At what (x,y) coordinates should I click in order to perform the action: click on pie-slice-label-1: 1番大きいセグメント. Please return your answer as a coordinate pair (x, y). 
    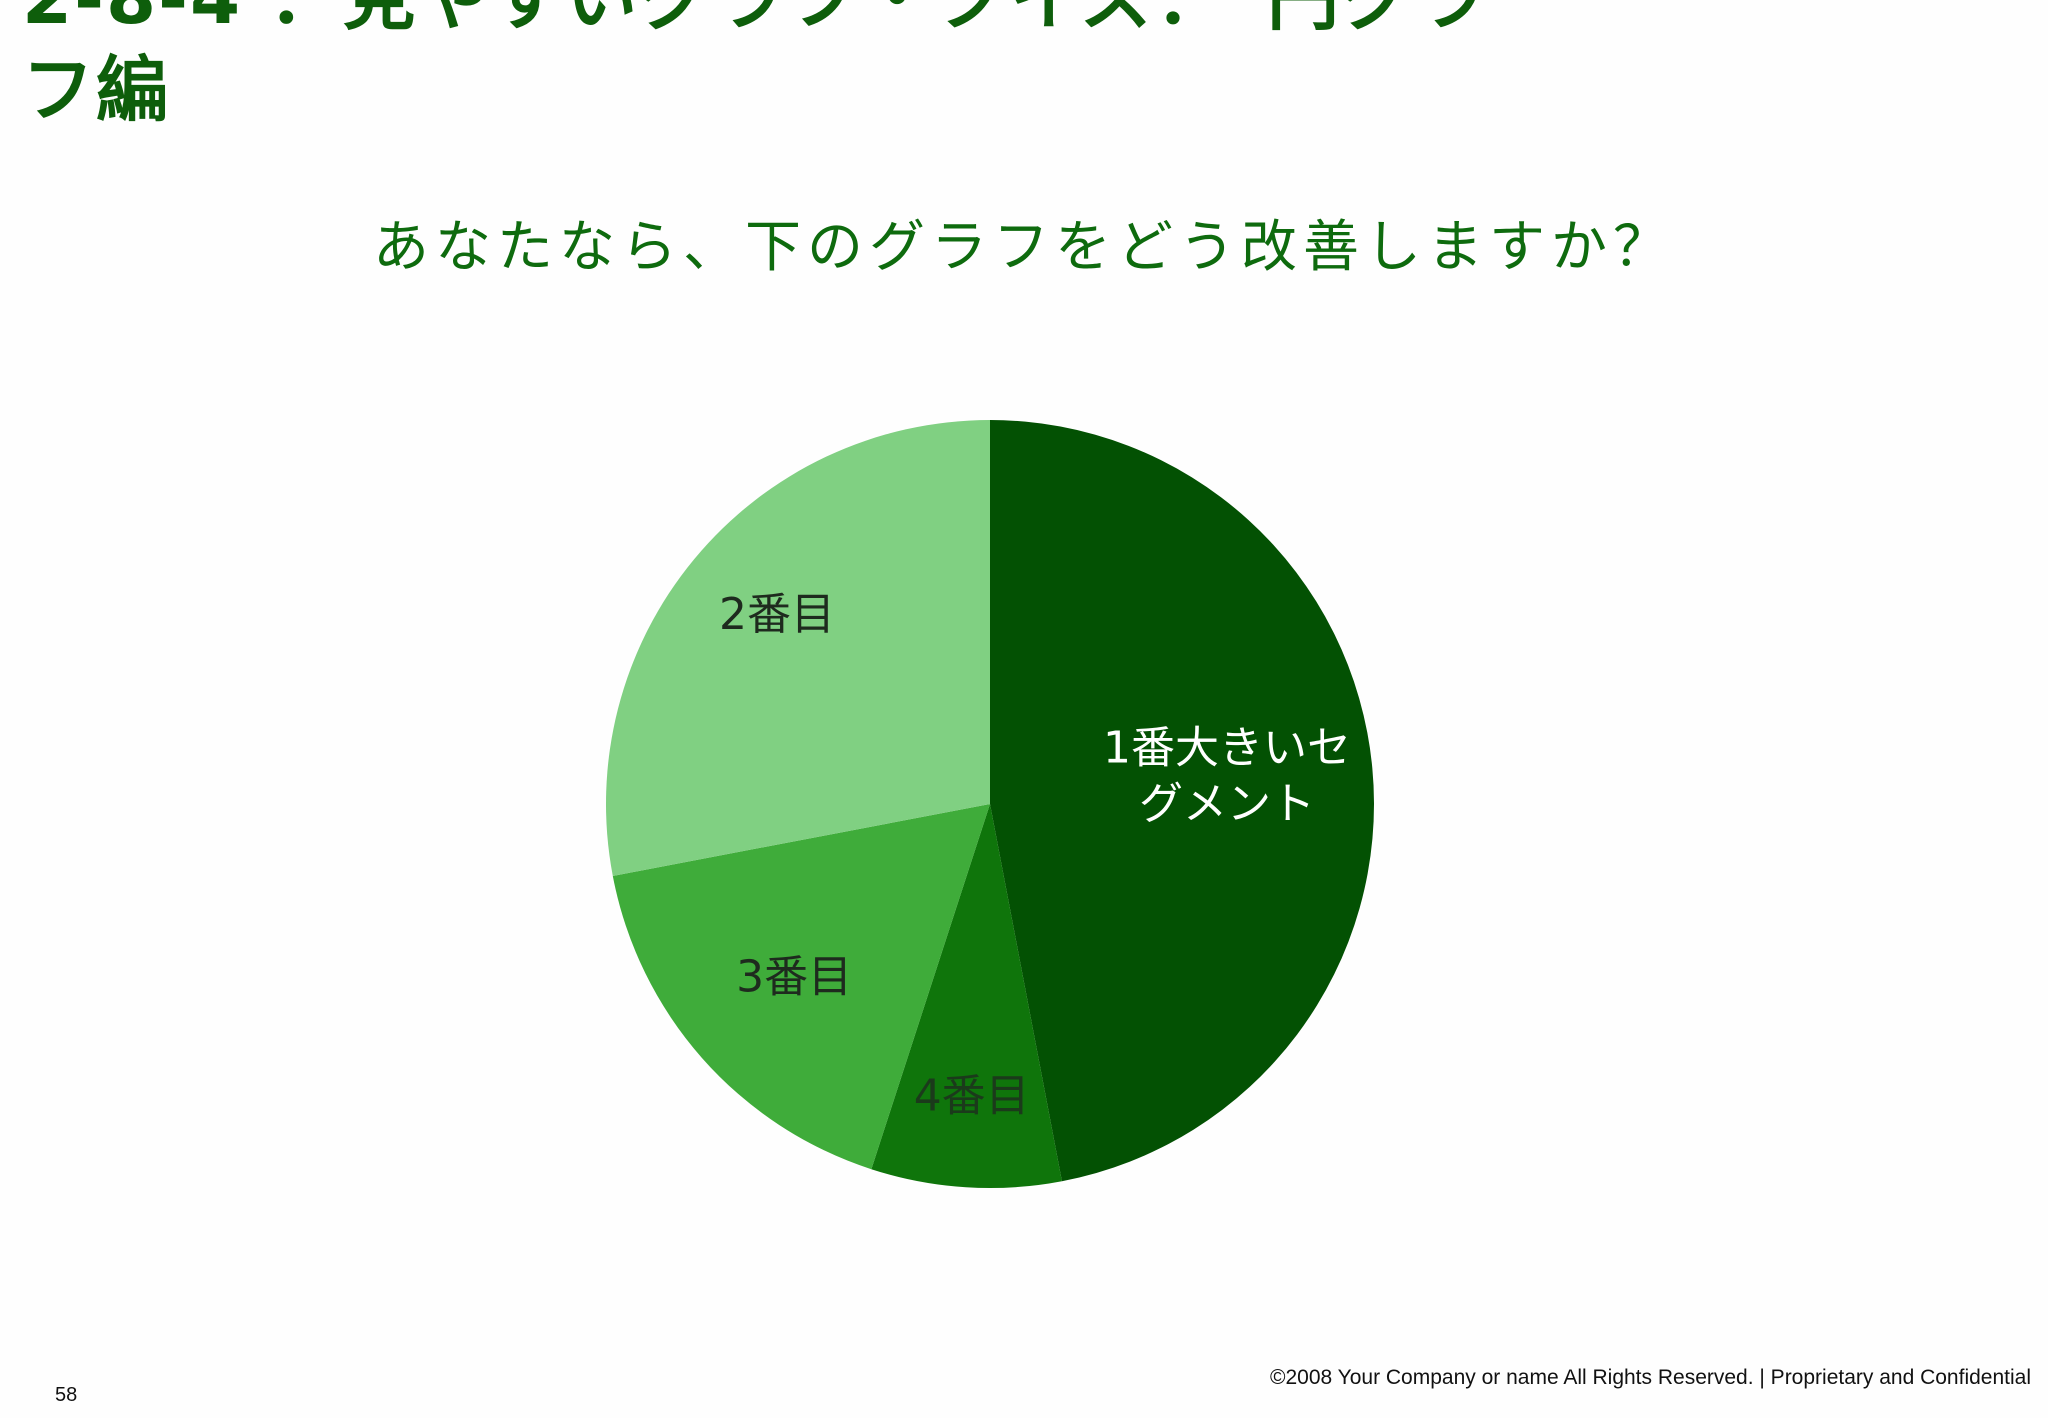
    Looking at the image, I should click on (1227, 776).